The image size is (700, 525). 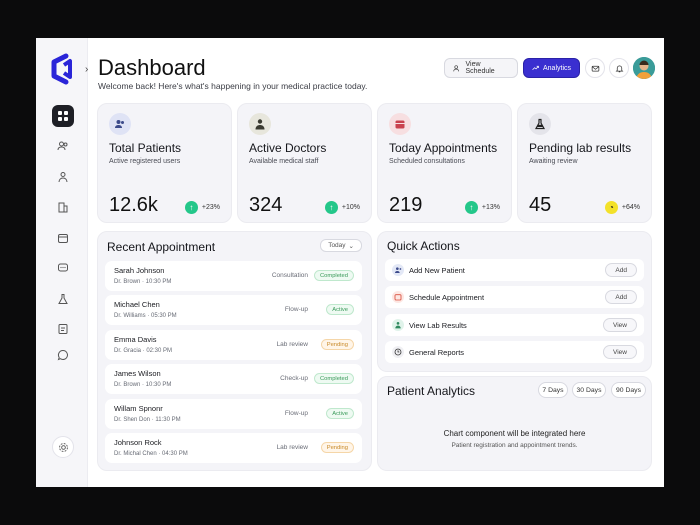 I want to click on notifications-button, so click(x=619, y=68).